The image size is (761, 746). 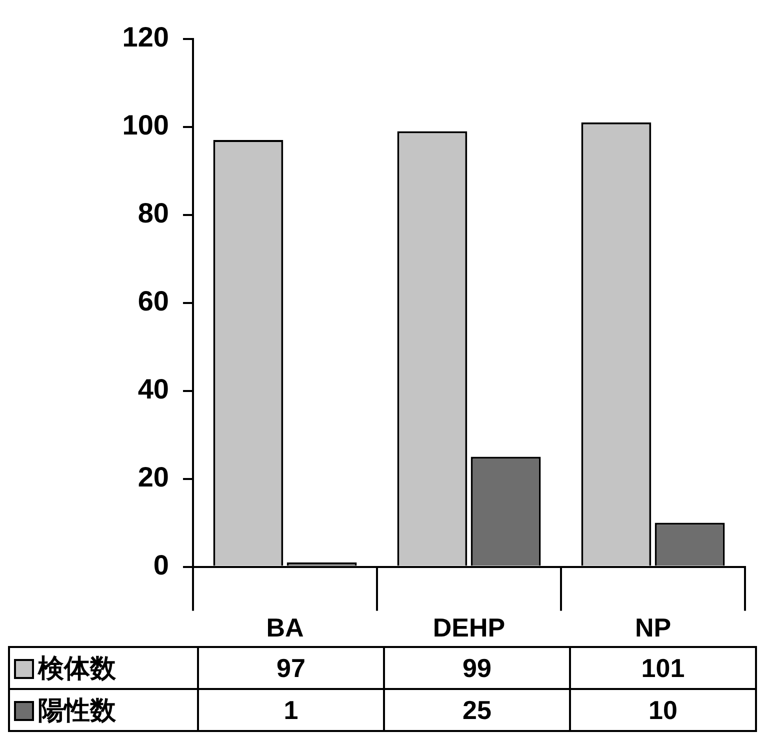 I want to click on data-label: 97, so click(x=291, y=668).